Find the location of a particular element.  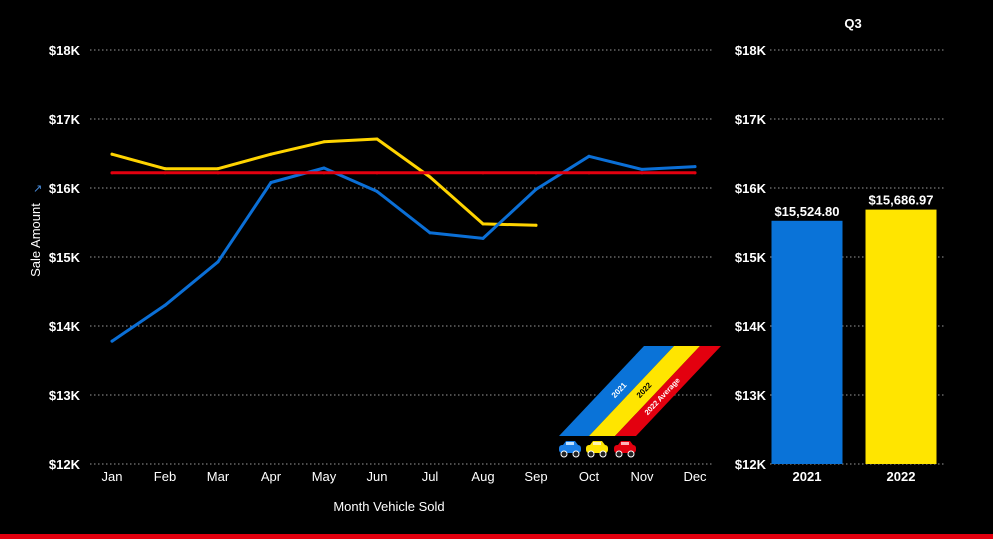

line-chart-x-tick-label: Mar is located at coordinates (218, 476).